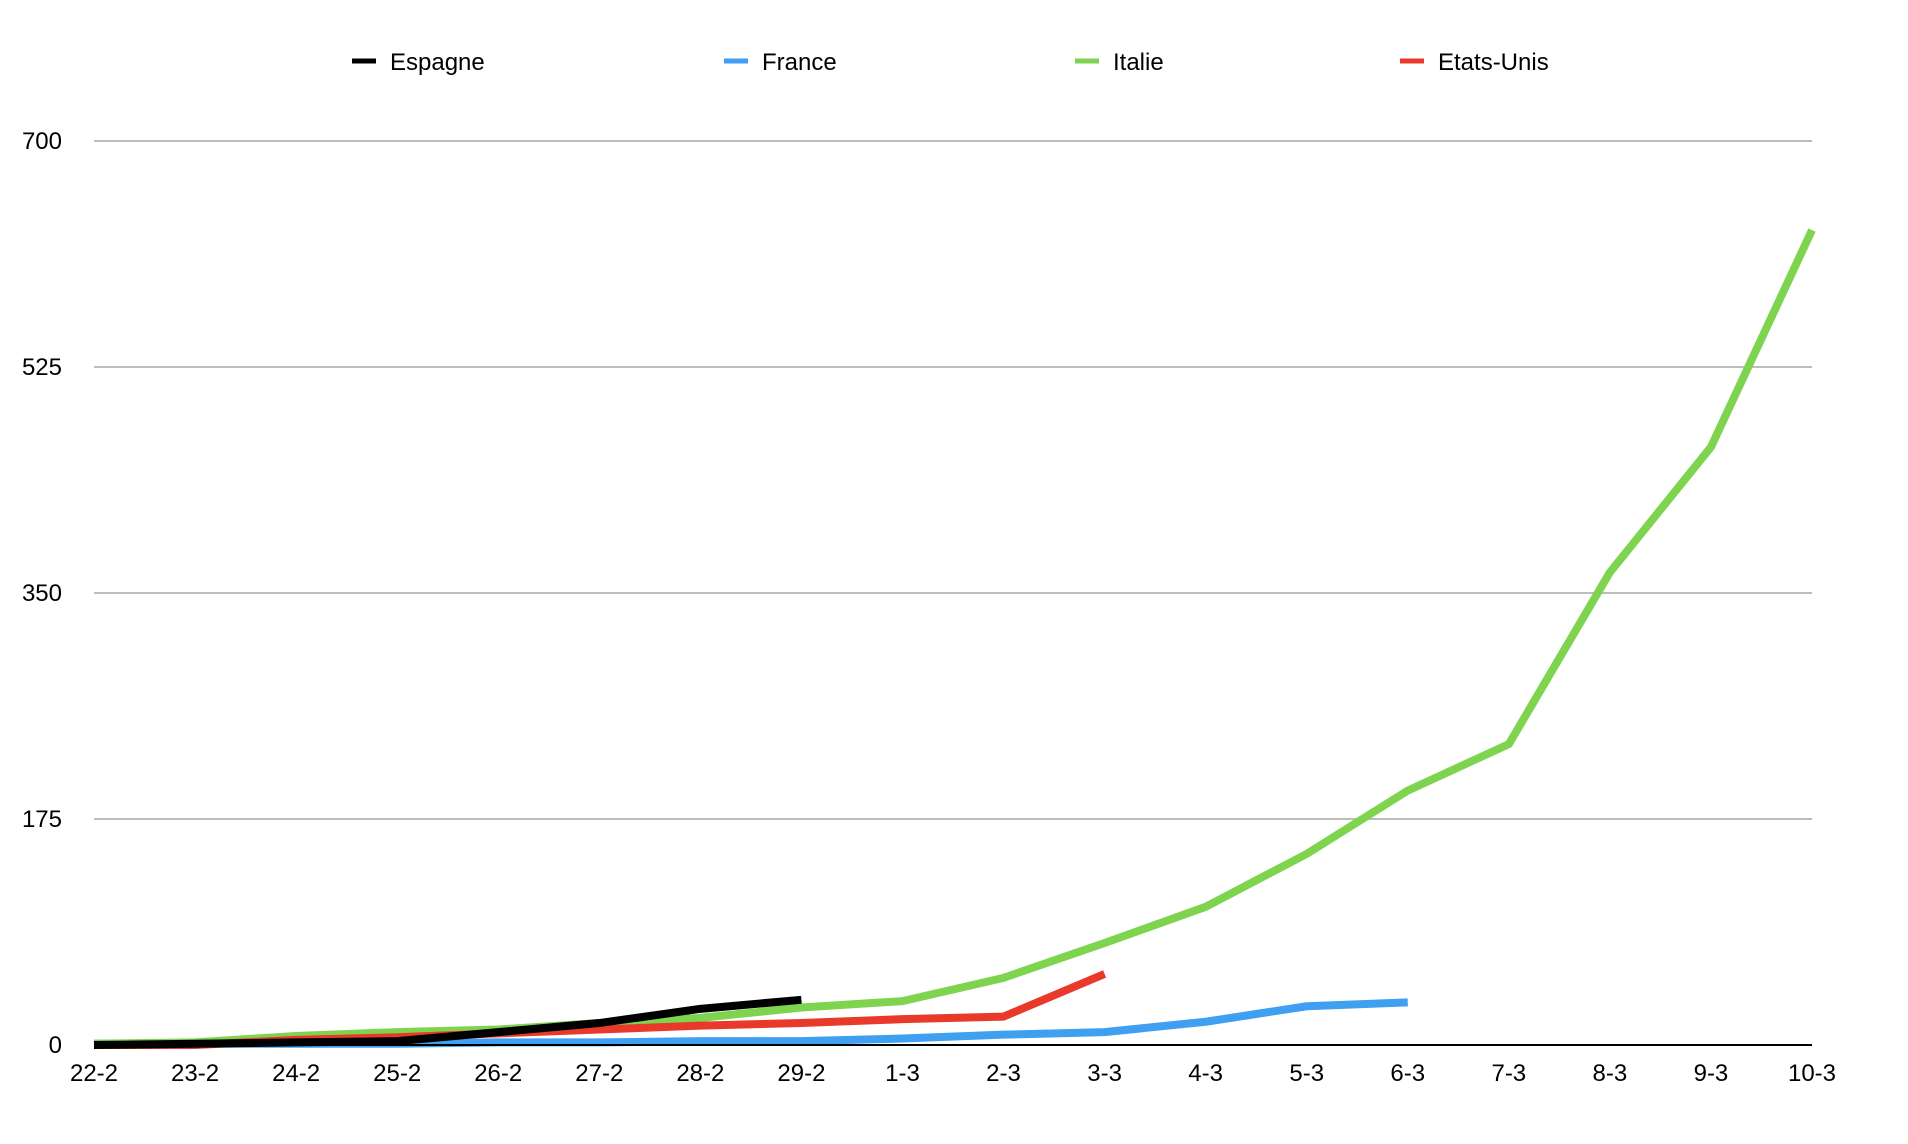 The height and width of the screenshot is (1144, 1908). Describe the element at coordinates (437, 62) in the screenshot. I see `legend-label: Espagne` at that location.